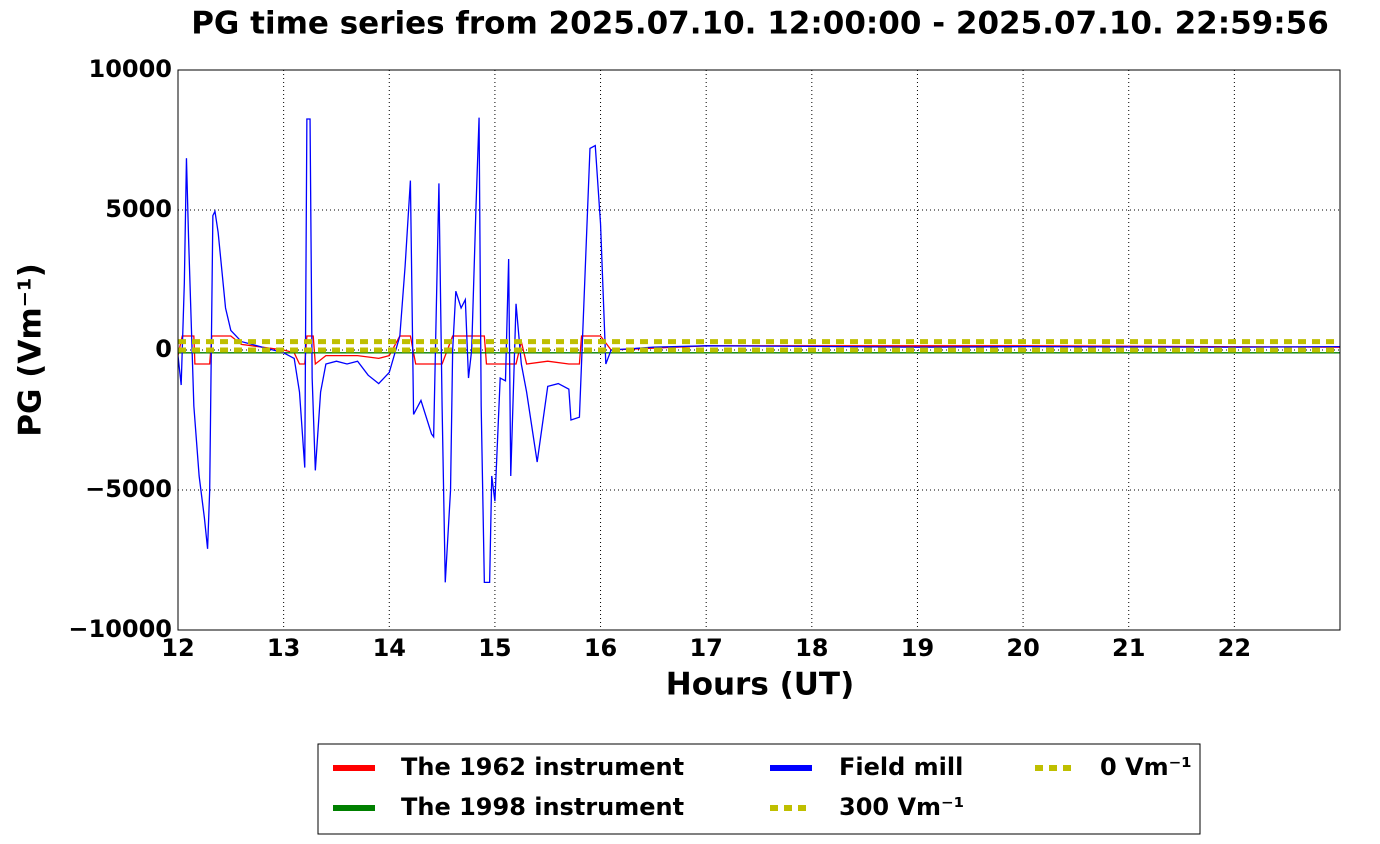 Image resolution: width=1380 pixels, height=844 pixels. What do you see at coordinates (138, 209) in the screenshot?
I see `y-tick-label: 5000` at bounding box center [138, 209].